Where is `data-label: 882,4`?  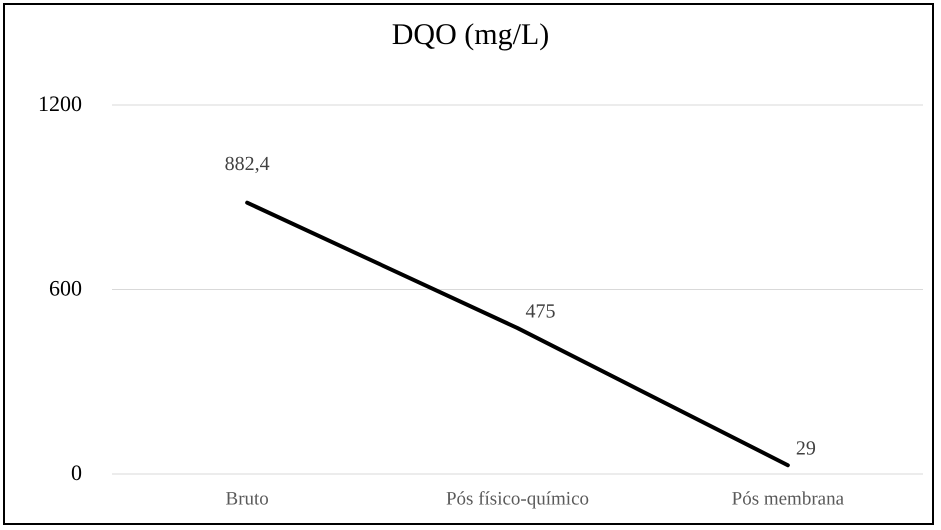
data-label: 882,4 is located at coordinates (247, 163).